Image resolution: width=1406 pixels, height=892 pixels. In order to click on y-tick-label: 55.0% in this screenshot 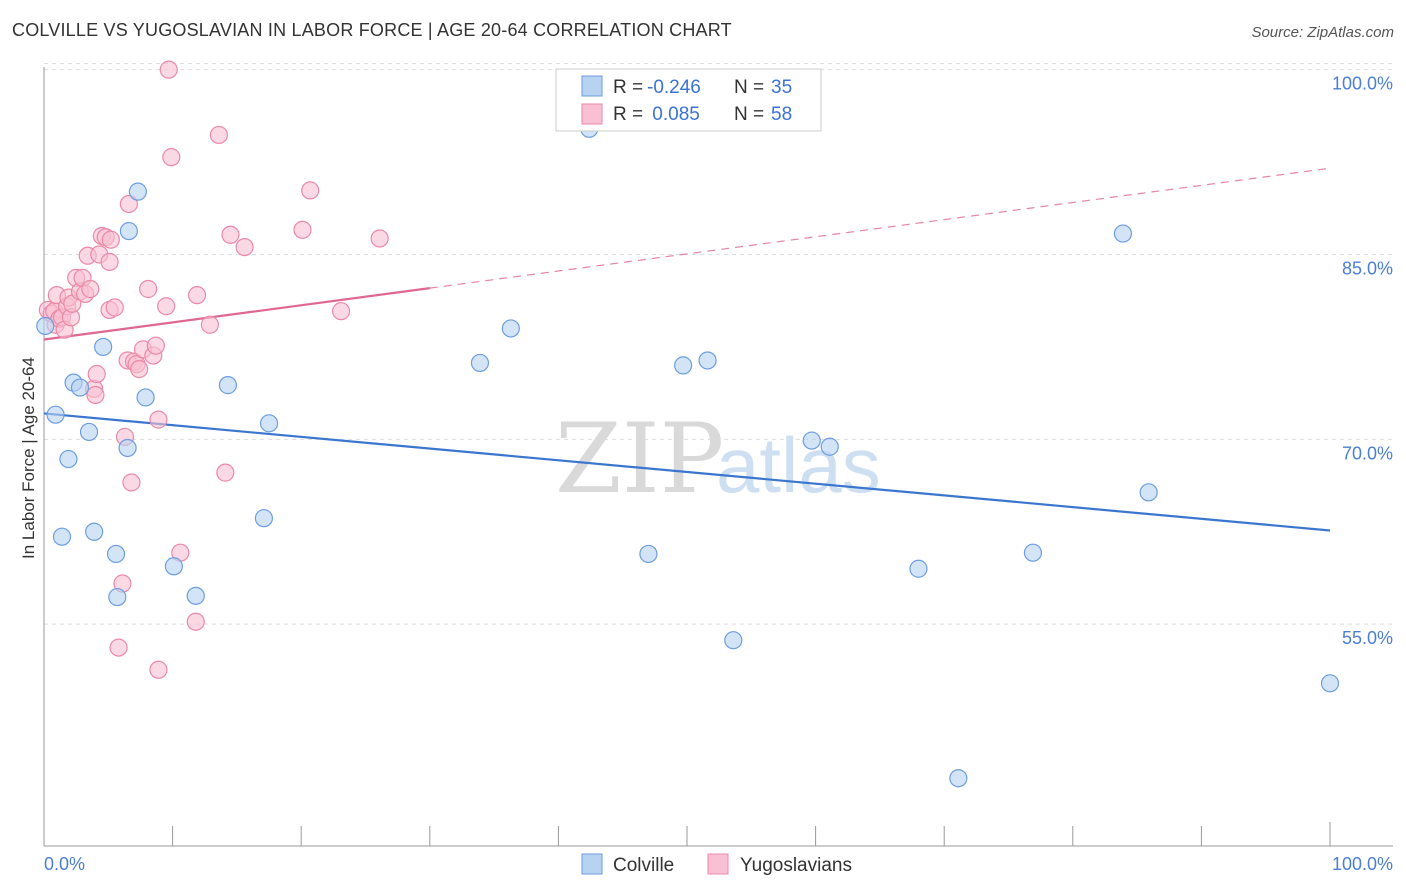, I will do `click(1367, 638)`.